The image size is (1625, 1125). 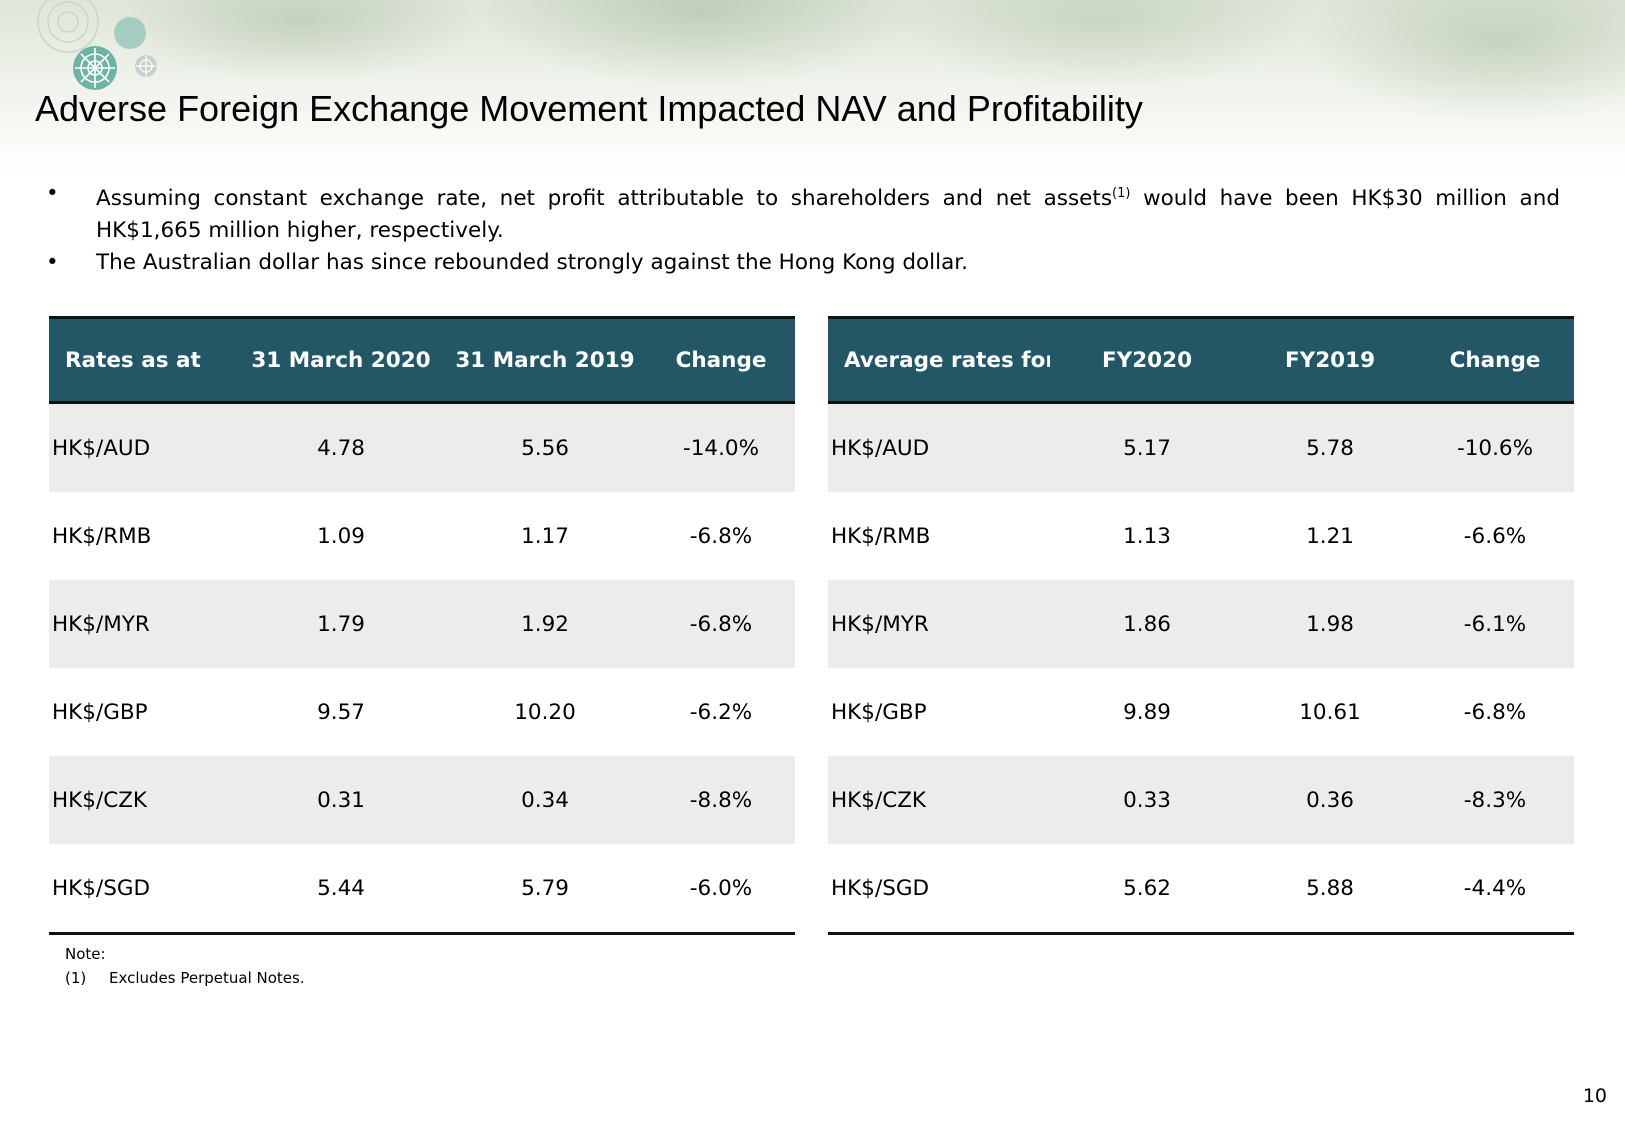 What do you see at coordinates (1147, 448) in the screenshot?
I see `rate-cell: 5.17` at bounding box center [1147, 448].